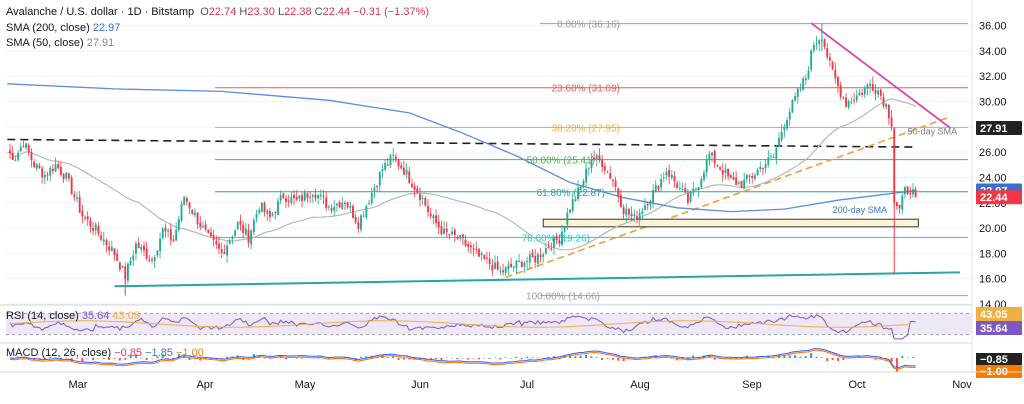 The width and height of the screenshot is (1024, 404). I want to click on sma50-annotation: 50-day SMA, so click(933, 131).